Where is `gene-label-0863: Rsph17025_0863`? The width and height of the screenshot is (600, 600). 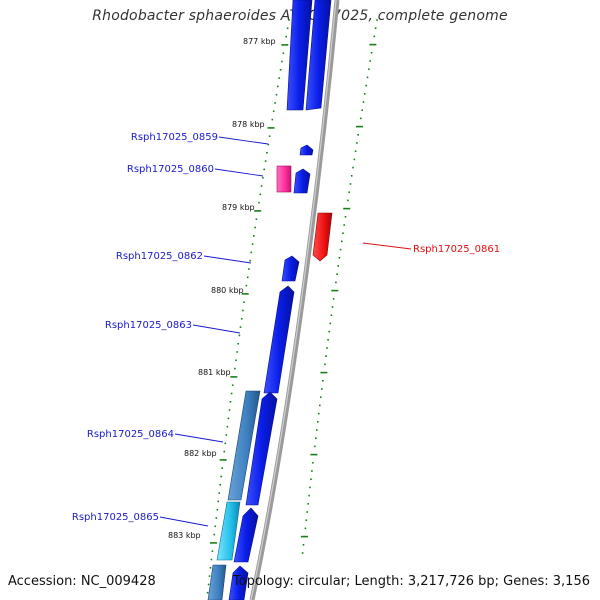
gene-label-0863: Rsph17025_0863 is located at coordinates (148, 325).